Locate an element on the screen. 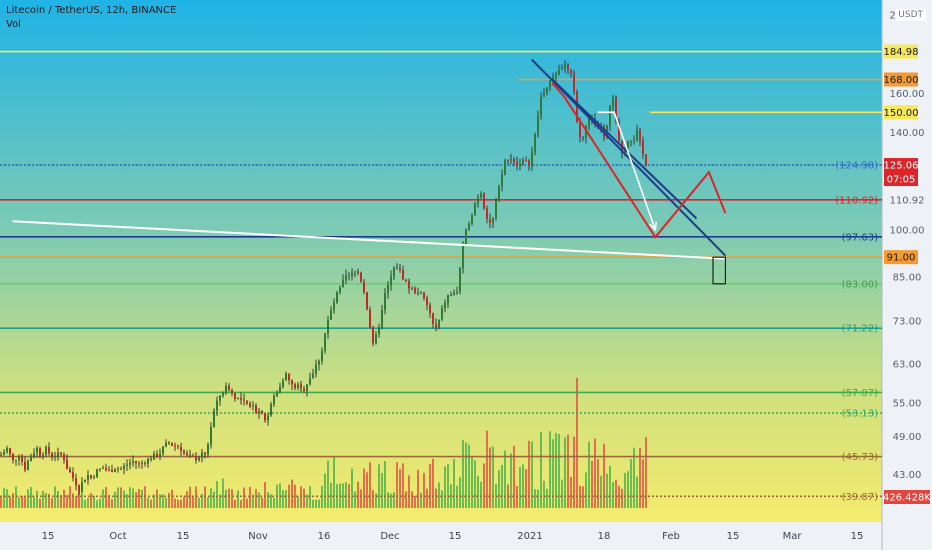  level-tag: (97.63) is located at coordinates (860, 237).